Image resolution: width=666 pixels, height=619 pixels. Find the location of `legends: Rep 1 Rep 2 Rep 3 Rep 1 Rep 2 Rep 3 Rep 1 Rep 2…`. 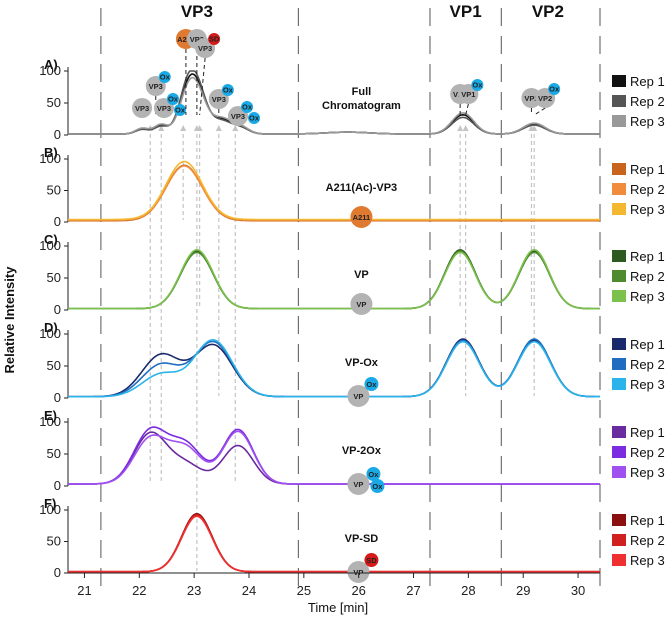

legends: Rep 1 Rep 2 Rep 3 Rep 1 Rep 2 Rep 3 Rep 1 Rep 2… is located at coordinates (638, 321).